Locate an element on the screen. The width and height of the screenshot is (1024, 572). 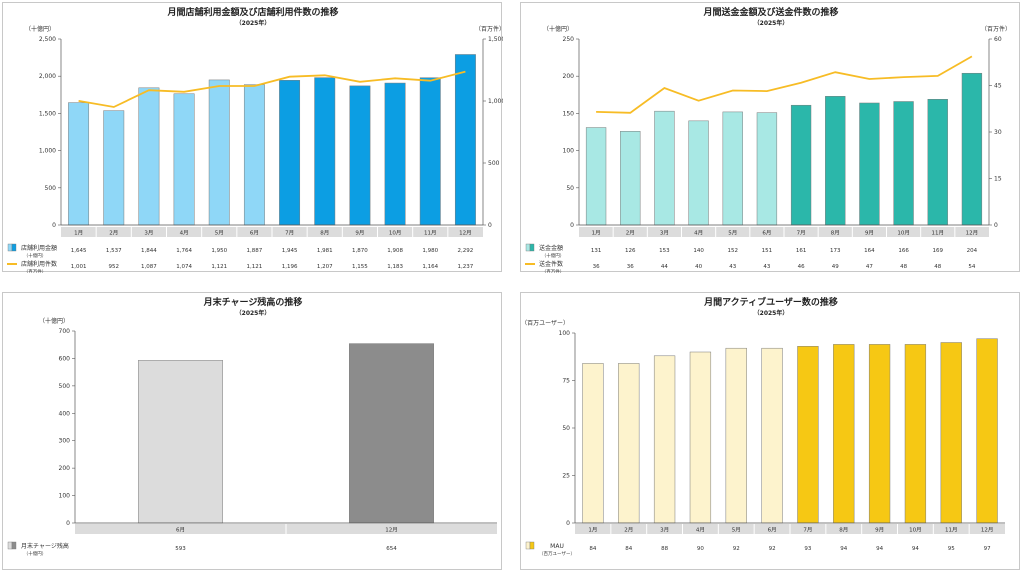
data-label: 1,155 is located at coordinates (360, 267).